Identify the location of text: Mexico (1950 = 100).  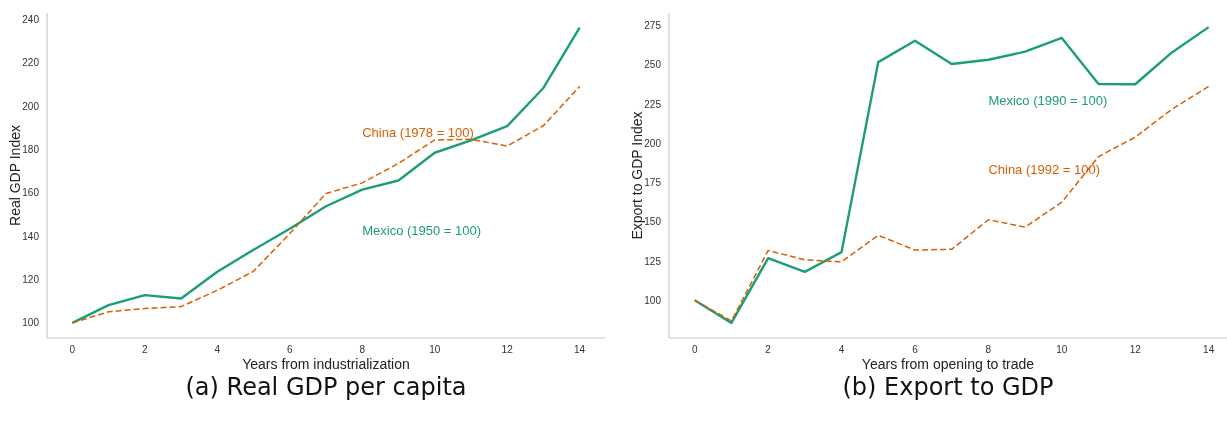
(422, 231).